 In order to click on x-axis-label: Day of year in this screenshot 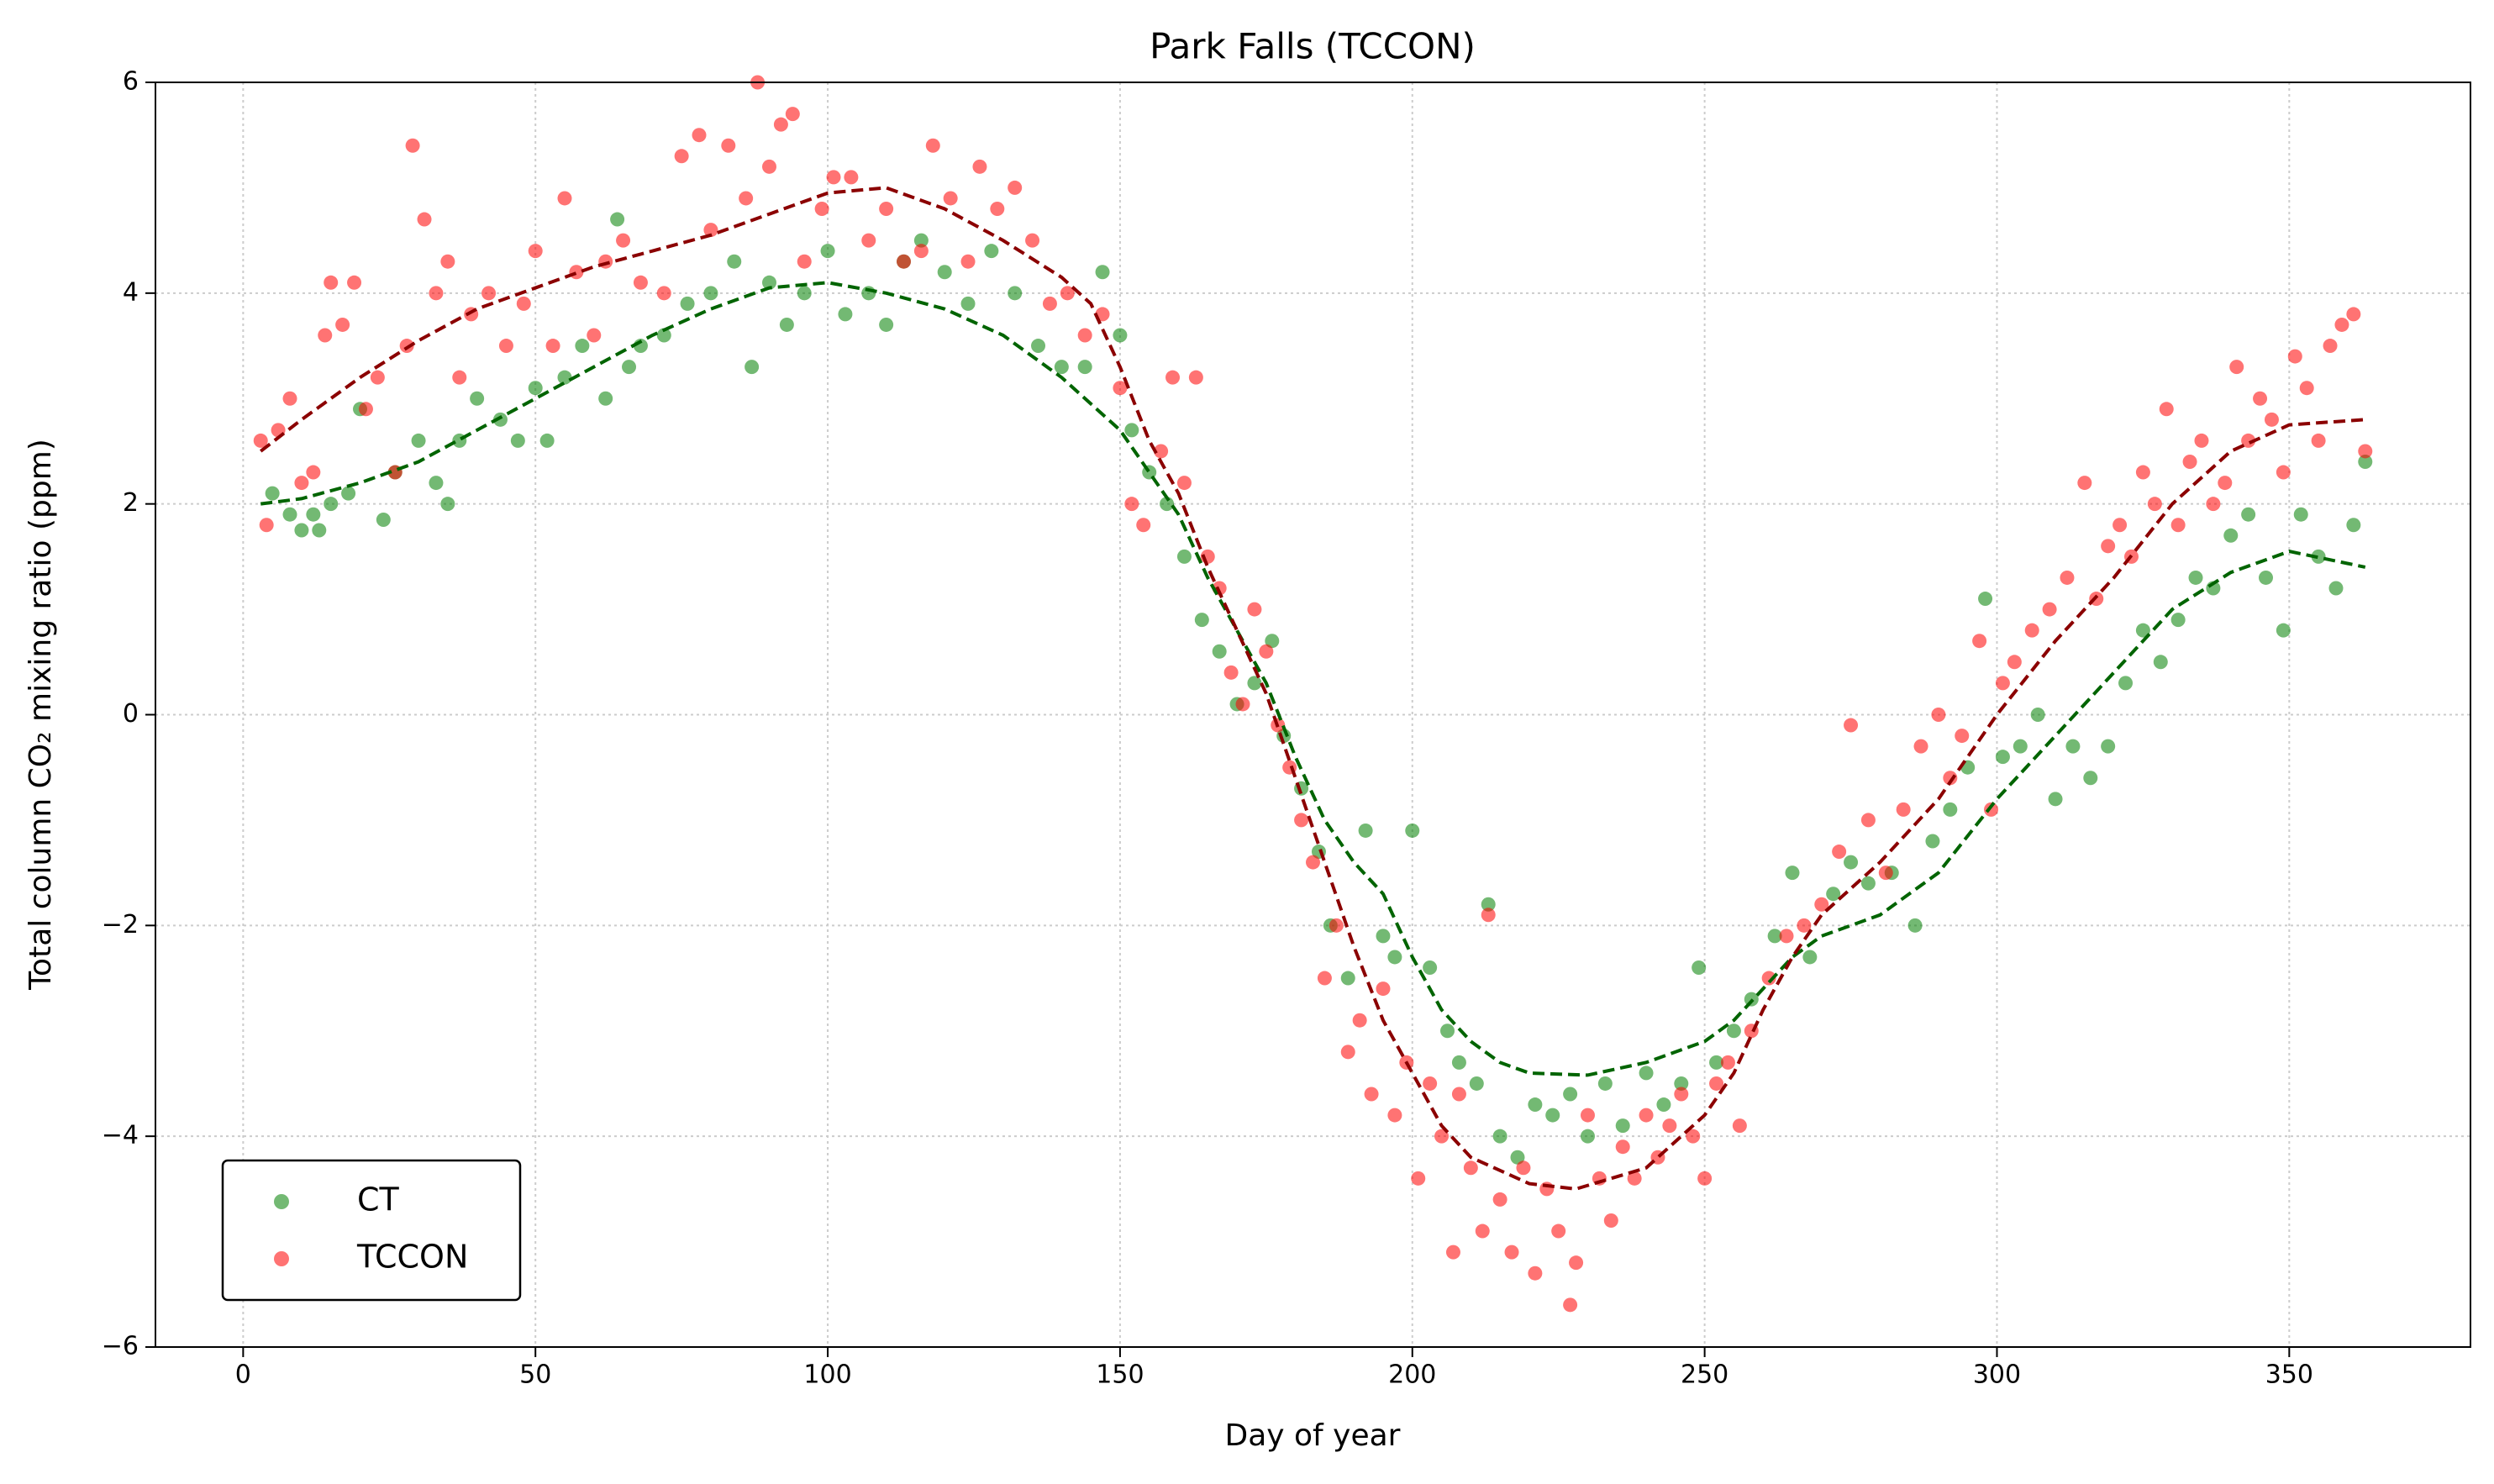, I will do `click(1313, 1436)`.